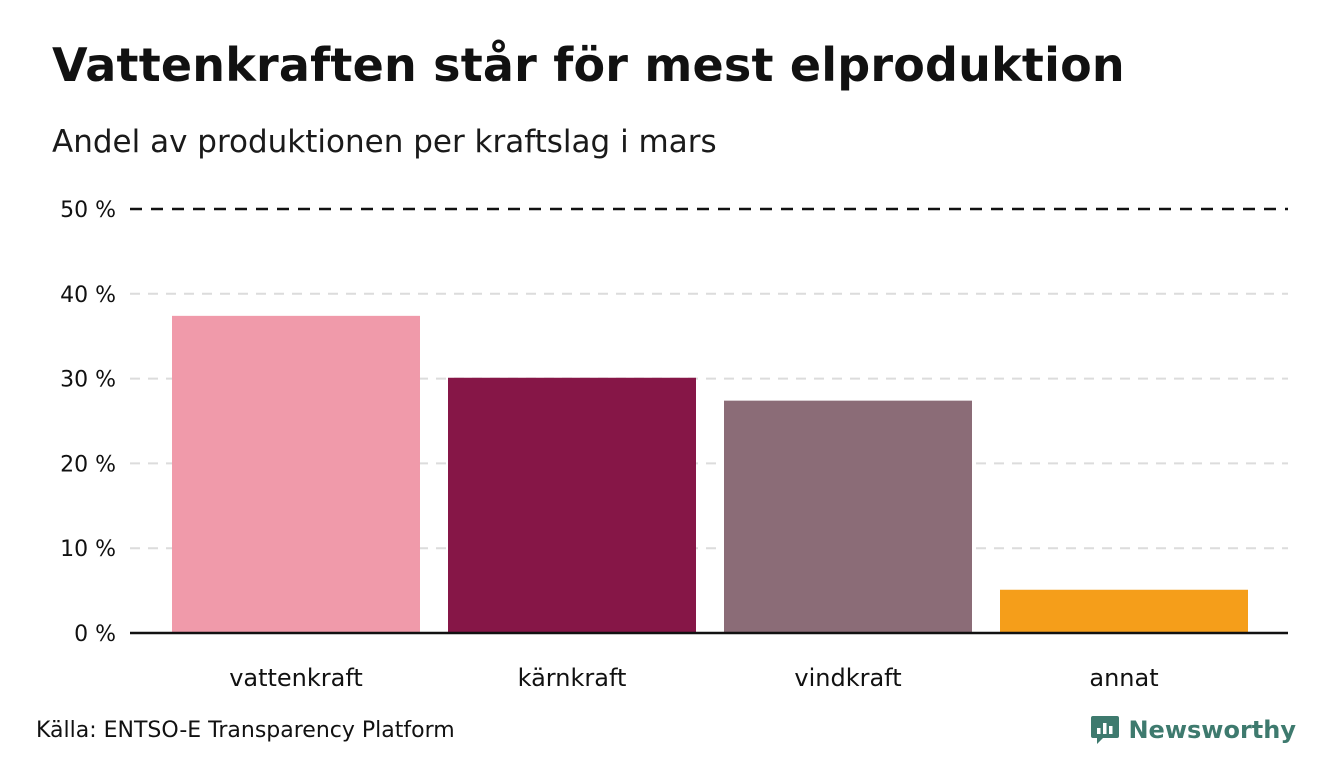 This screenshot has height=780, width=1340. What do you see at coordinates (245, 730) in the screenshot?
I see `source-note: Källa: ENTSO-E Transparency Platform` at bounding box center [245, 730].